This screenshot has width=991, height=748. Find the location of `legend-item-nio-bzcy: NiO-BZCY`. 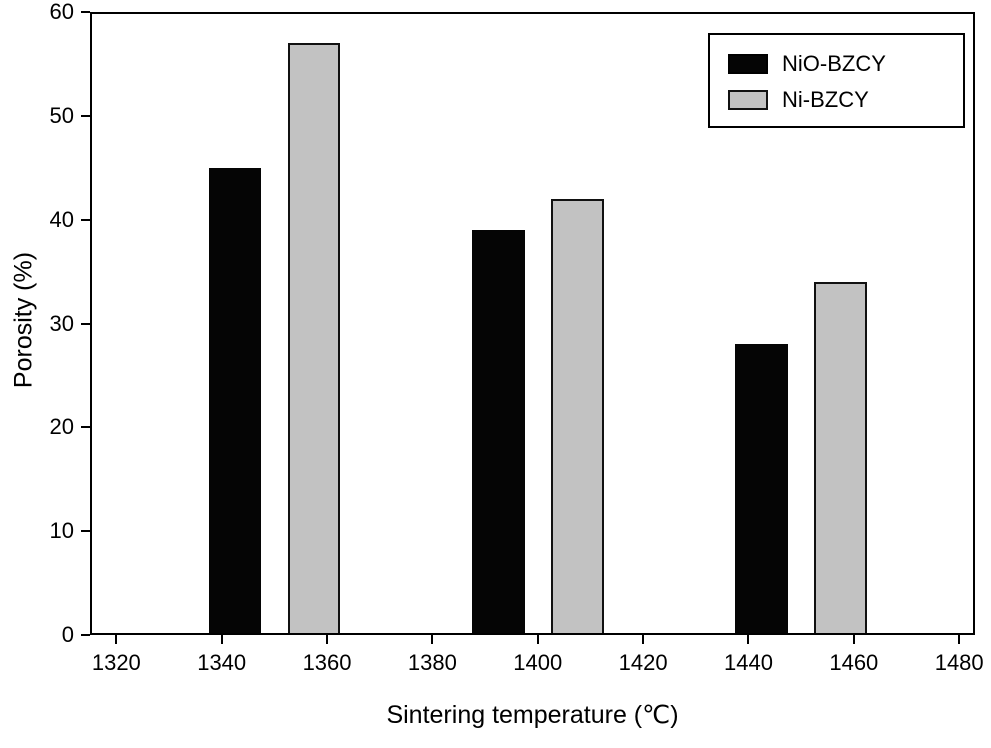

legend-item-nio-bzcy: NiO-BZCY is located at coordinates (845, 64).